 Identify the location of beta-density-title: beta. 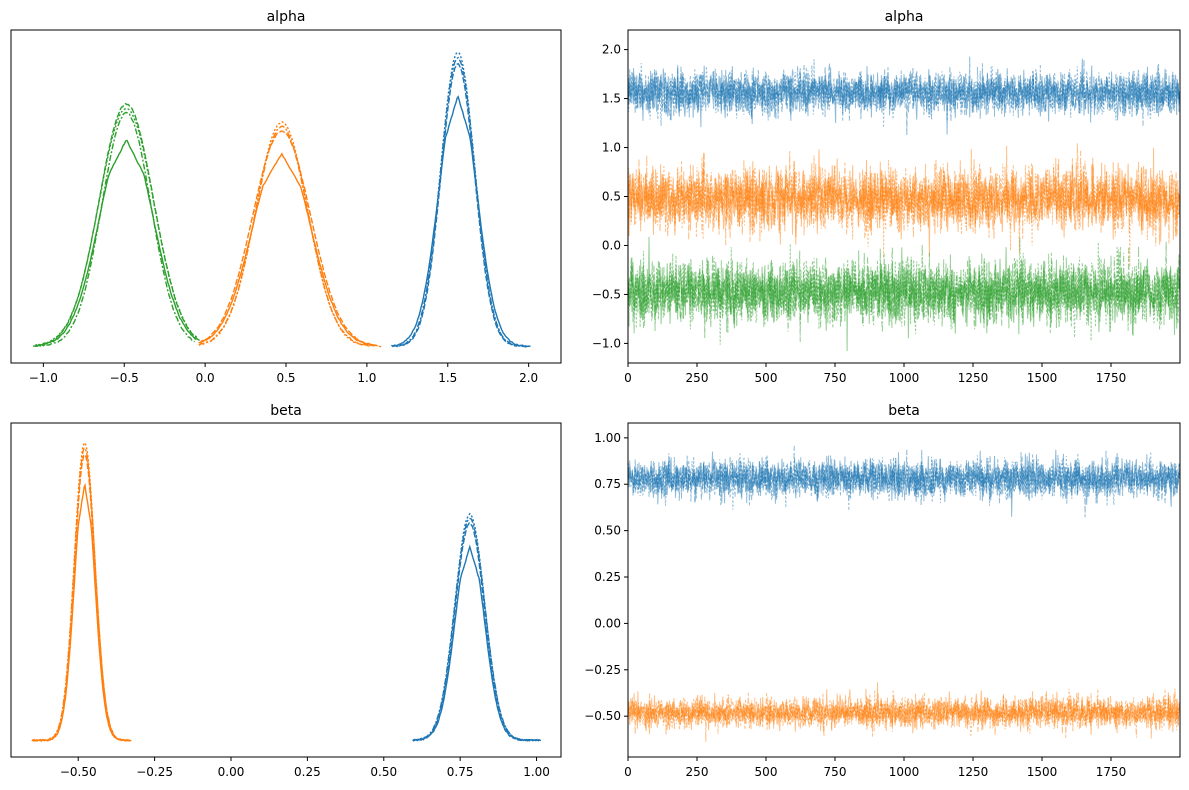
(286, 411).